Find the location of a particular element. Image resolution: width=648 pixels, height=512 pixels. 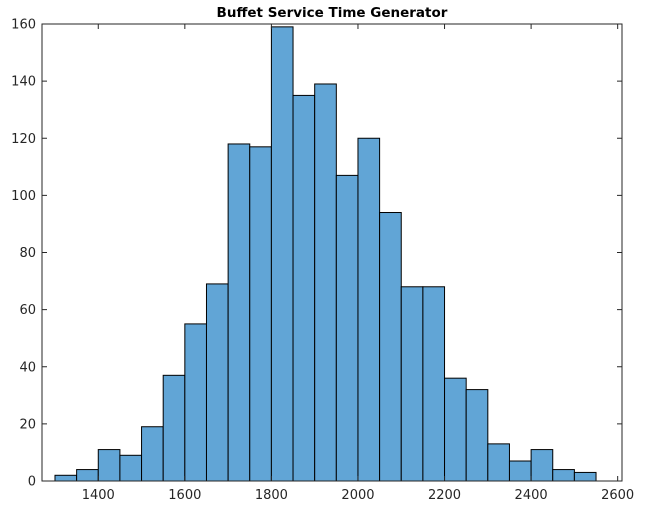

y-tick-label: 120 is located at coordinates (23, 139).